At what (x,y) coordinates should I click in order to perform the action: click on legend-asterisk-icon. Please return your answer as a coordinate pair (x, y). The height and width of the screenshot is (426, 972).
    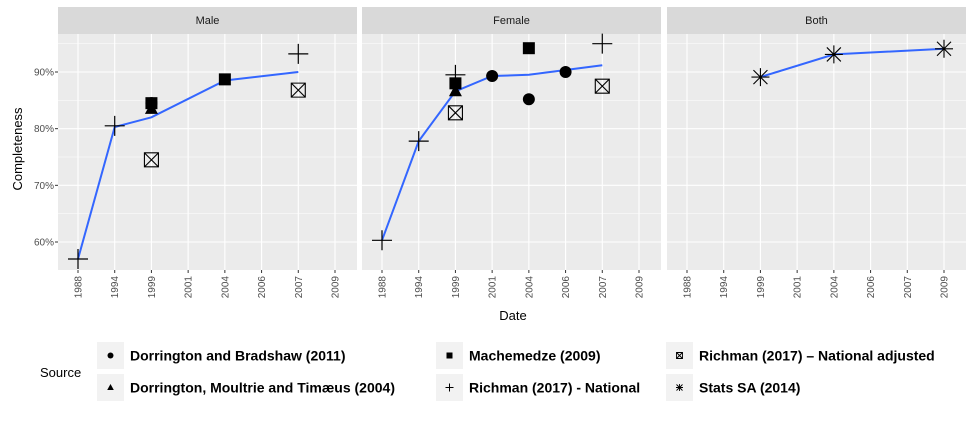
    Looking at the image, I should click on (679, 387).